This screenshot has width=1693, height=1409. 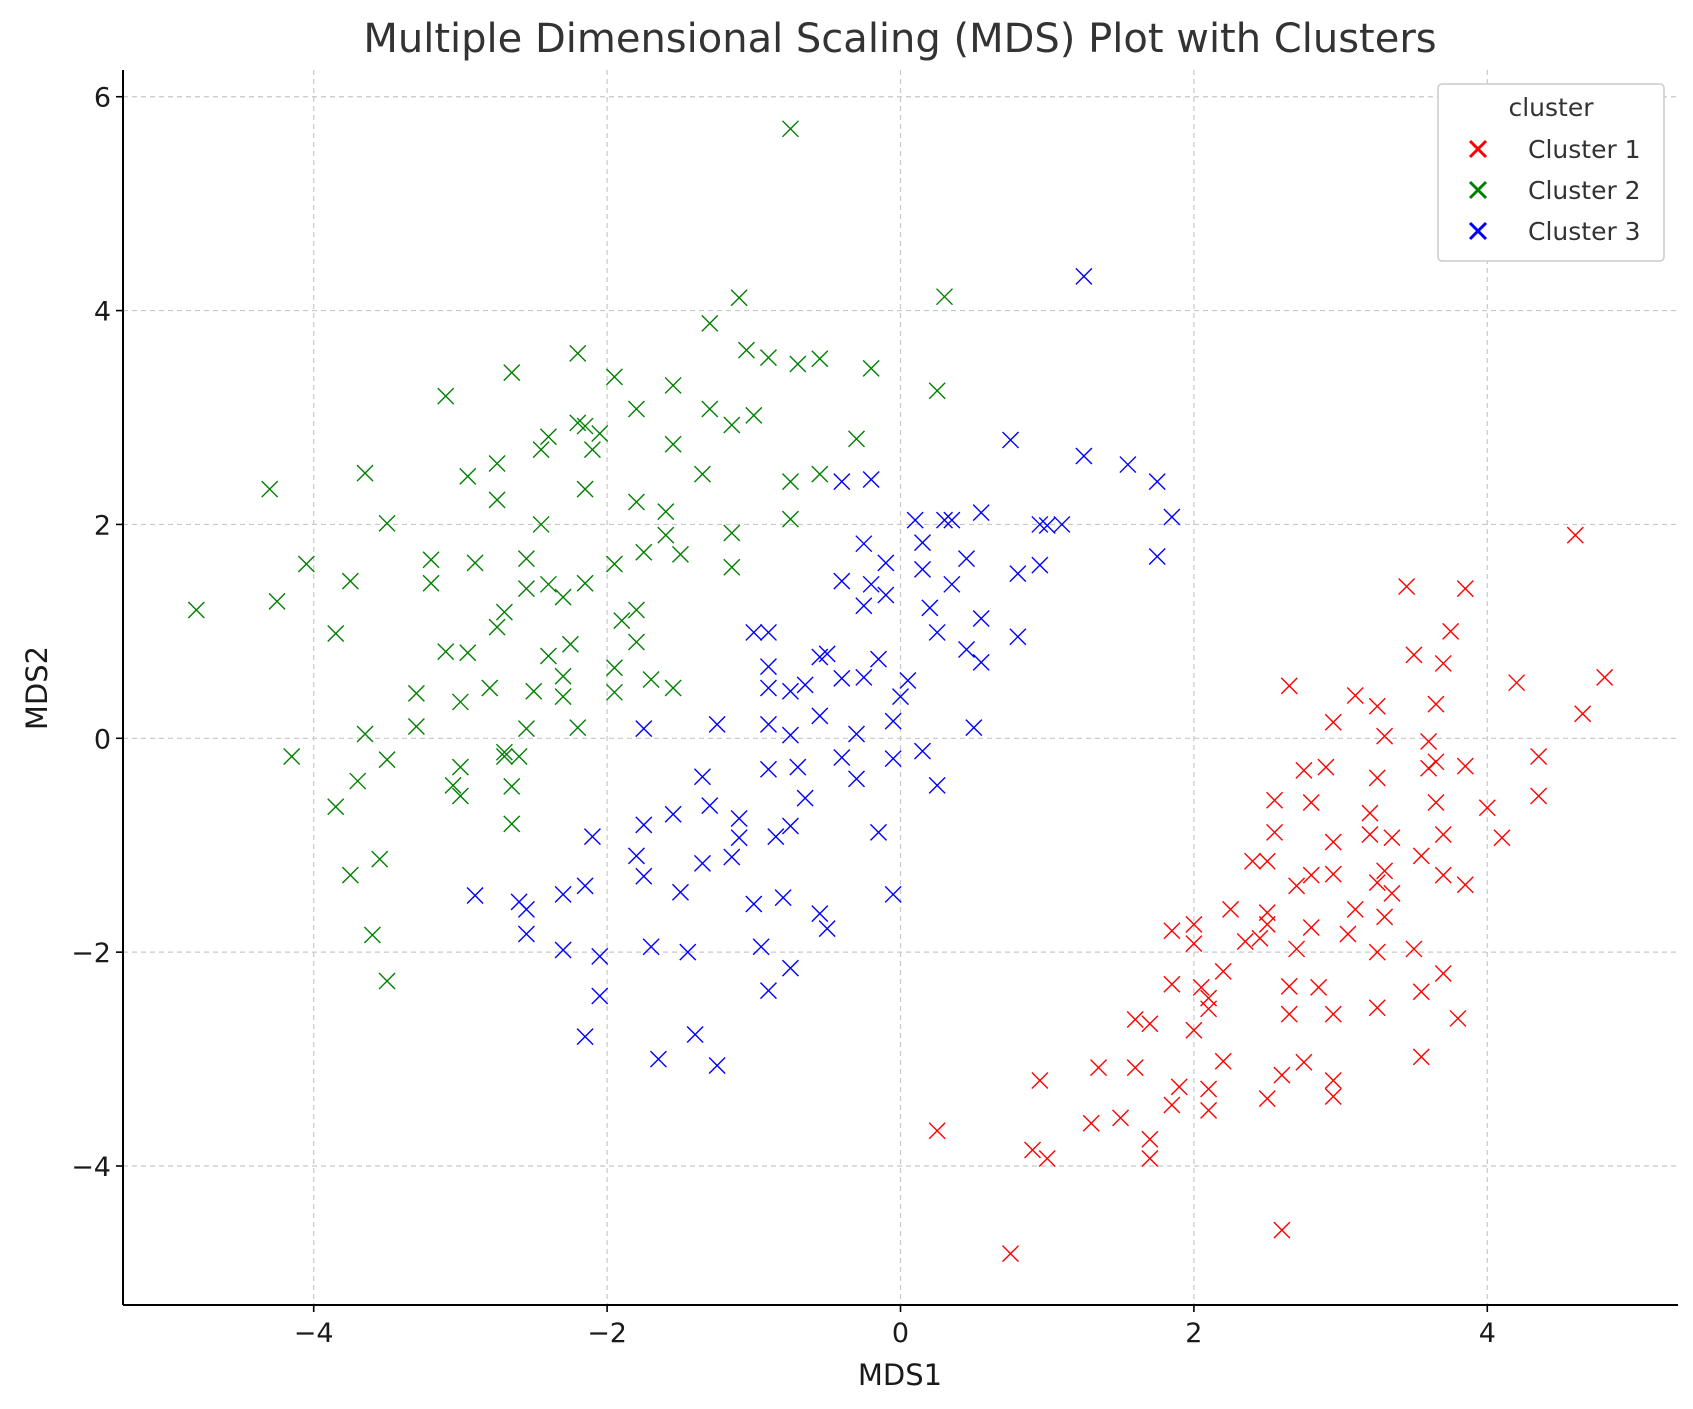 What do you see at coordinates (37, 688) in the screenshot?
I see `y-axis-title: MDS2` at bounding box center [37, 688].